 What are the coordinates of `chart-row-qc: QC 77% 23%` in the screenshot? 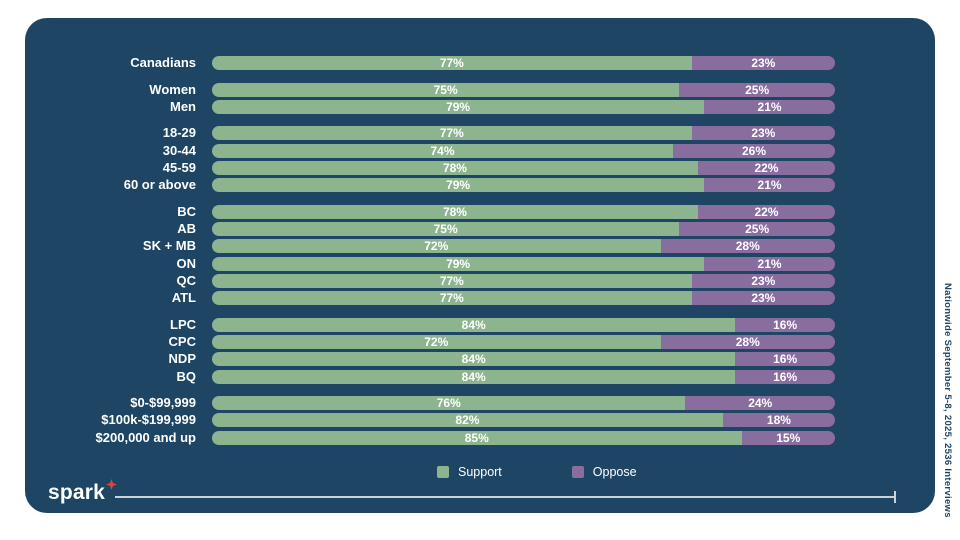 It's located at (438, 280).